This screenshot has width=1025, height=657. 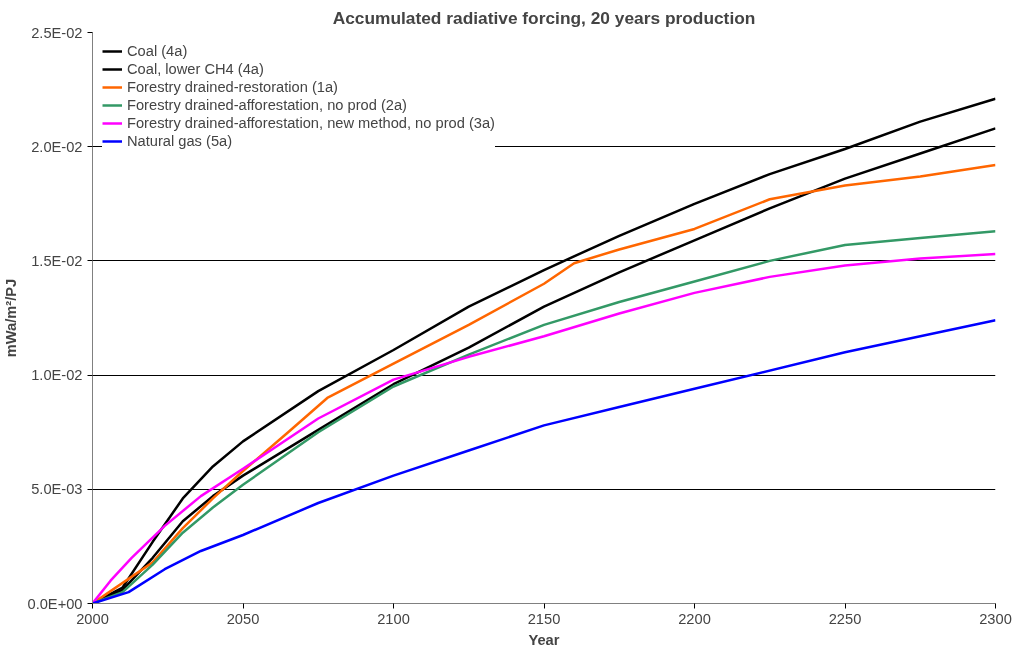 I want to click on legend-label: Coal (4a), so click(x=157, y=51).